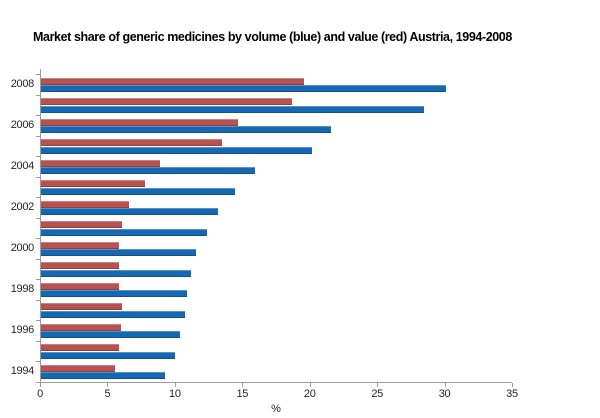 This screenshot has height=418, width=600. Describe the element at coordinates (148, 170) in the screenshot. I see `bar-volume-2004` at that location.